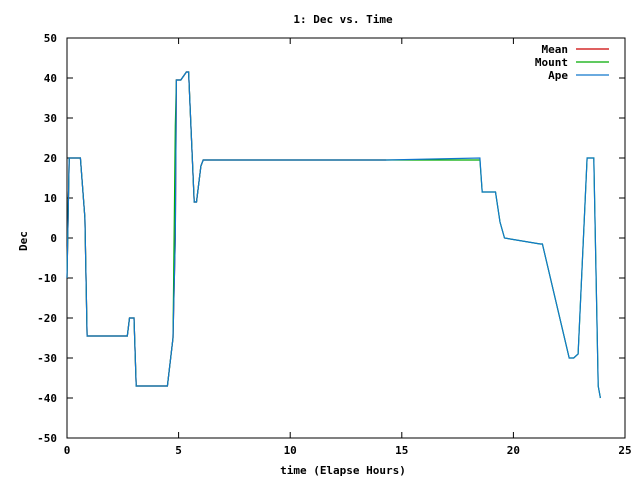  Describe the element at coordinates (290, 450) in the screenshot. I see `x-tick-label: 10` at that location.